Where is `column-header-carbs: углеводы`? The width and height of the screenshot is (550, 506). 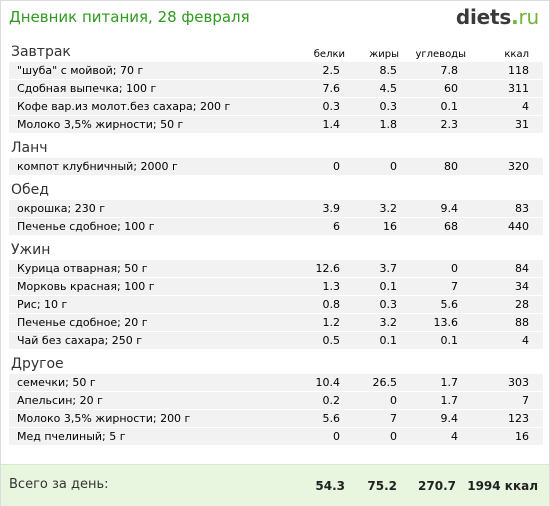 column-header-carbs: углеводы is located at coordinates (440, 54).